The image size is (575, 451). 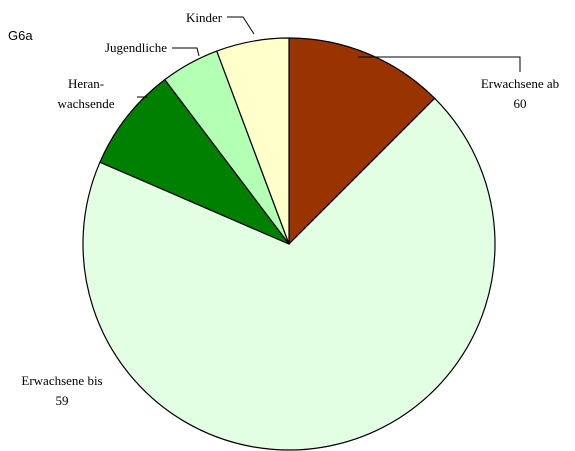 What do you see at coordinates (62, 400) in the screenshot?
I see `slice-label-1-line-1: 59` at bounding box center [62, 400].